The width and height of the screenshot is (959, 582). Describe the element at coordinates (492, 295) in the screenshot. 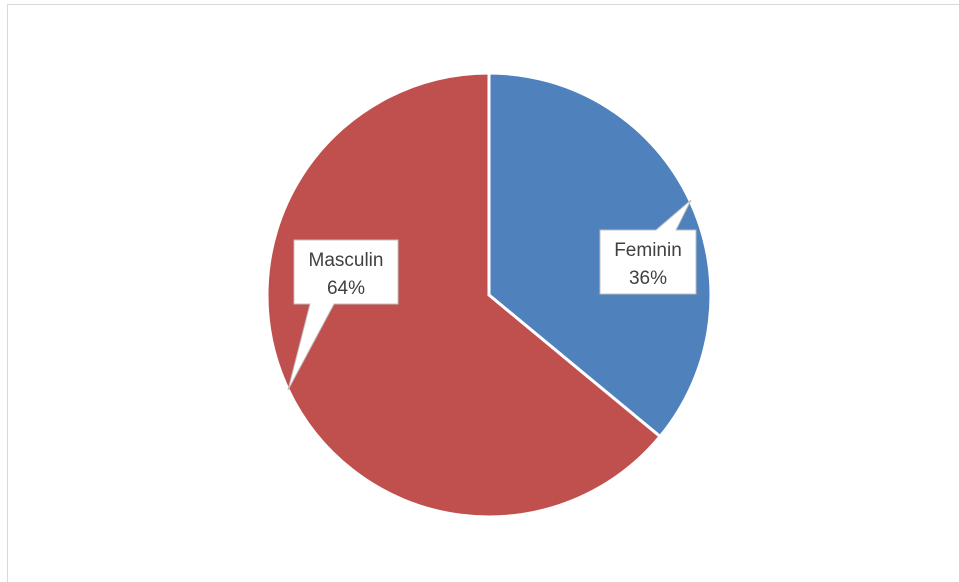

I see `pie-data-labels: Feminin 36% Masculin 64%` at that location.